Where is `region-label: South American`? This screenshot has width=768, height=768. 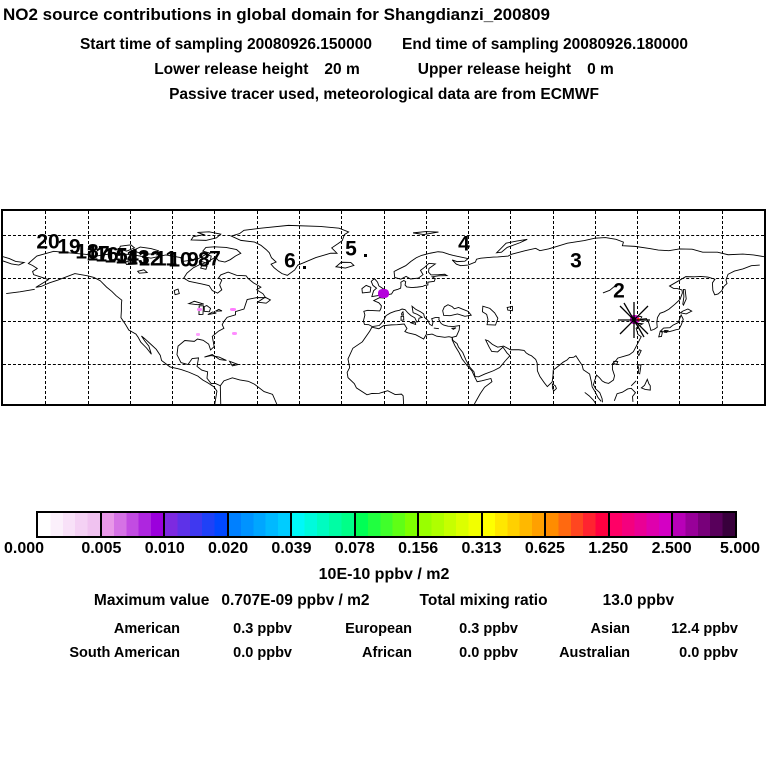
region-label: South American is located at coordinates (124, 653).